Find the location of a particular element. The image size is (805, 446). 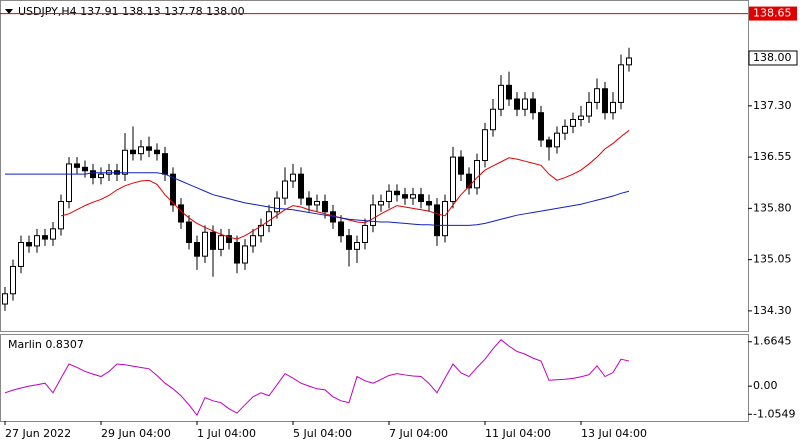

x-tick-label: 5 Jul 04:00 is located at coordinates (322, 433).